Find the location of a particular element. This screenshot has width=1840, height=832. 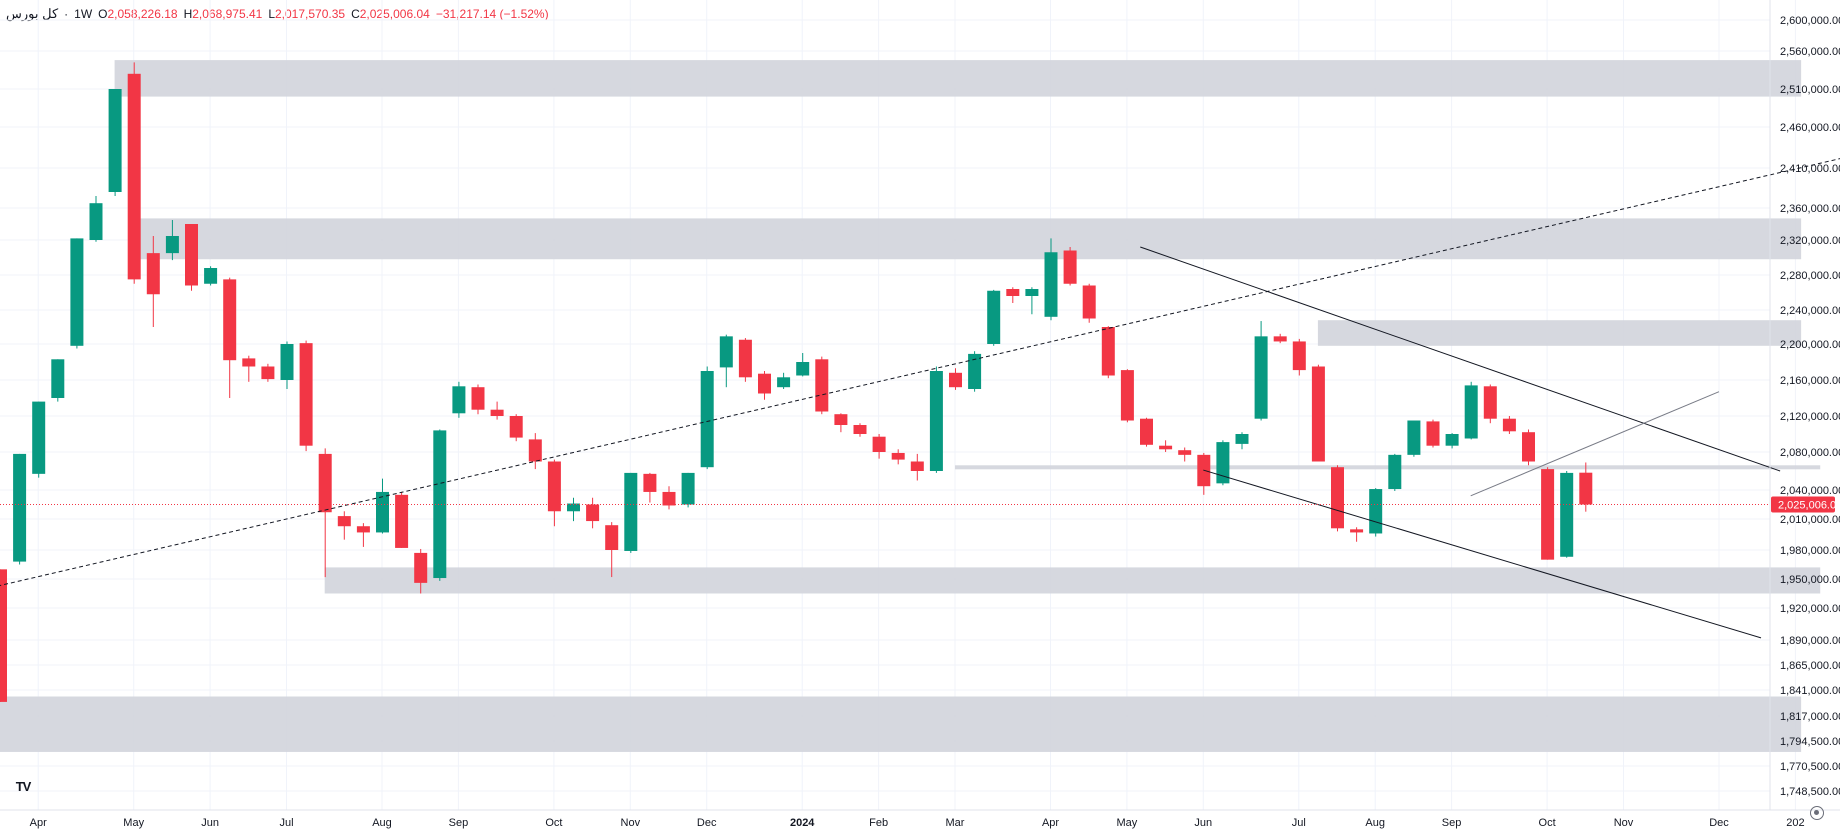

date-tick-label: Jun is located at coordinates (1203, 823).